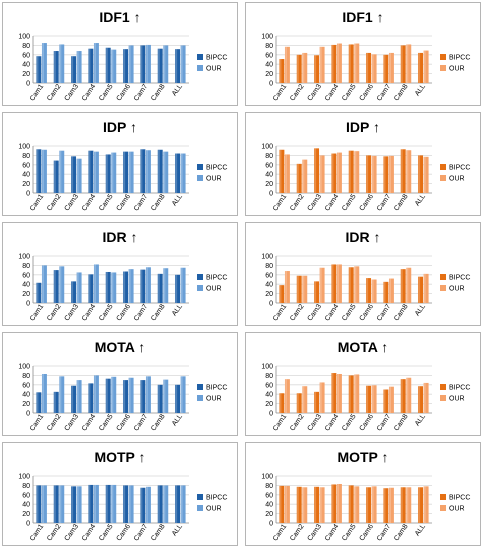 The width and height of the screenshot is (482, 550). I want to click on y-tick-label: 0, so click(28, 84).